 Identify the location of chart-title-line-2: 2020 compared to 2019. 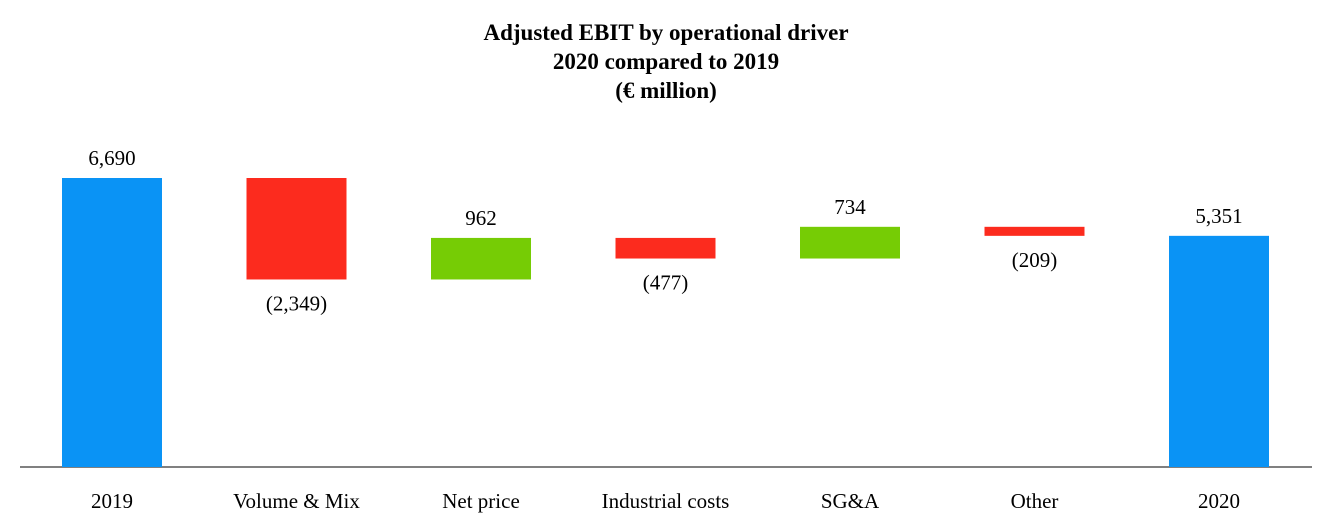
(666, 61).